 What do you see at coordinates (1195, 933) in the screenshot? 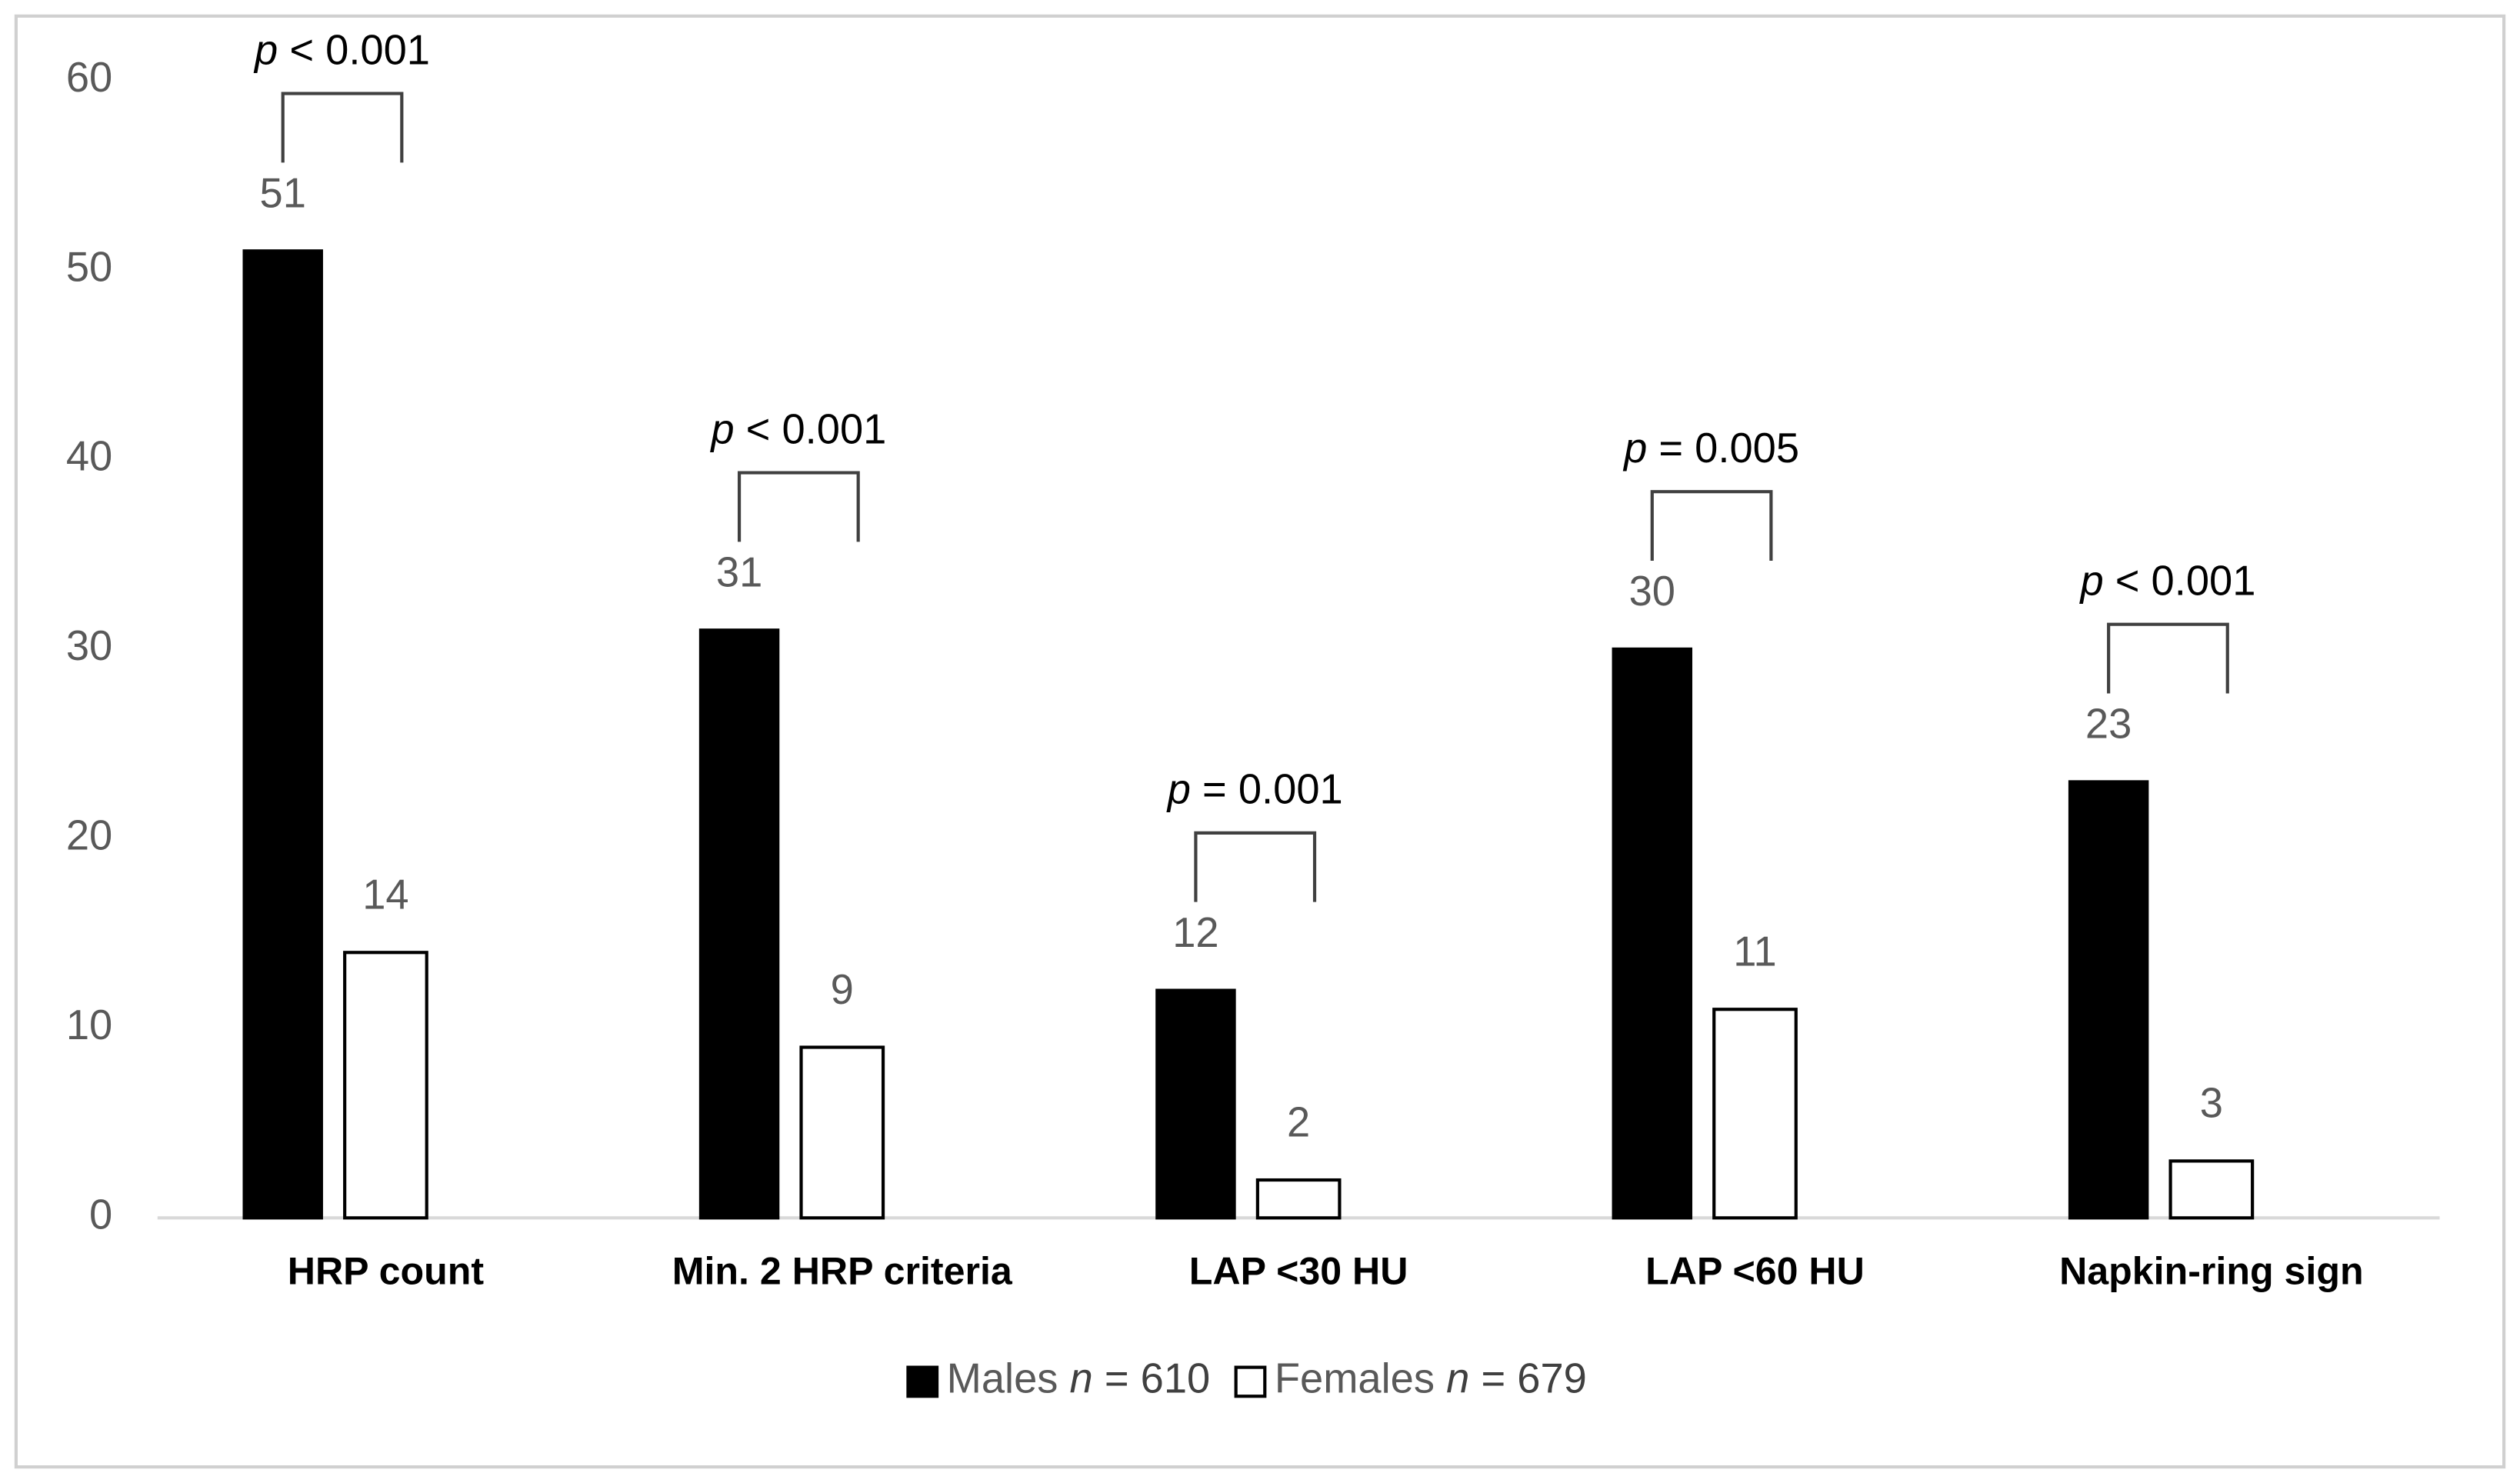
I see `value-label: 12` at bounding box center [1195, 933].